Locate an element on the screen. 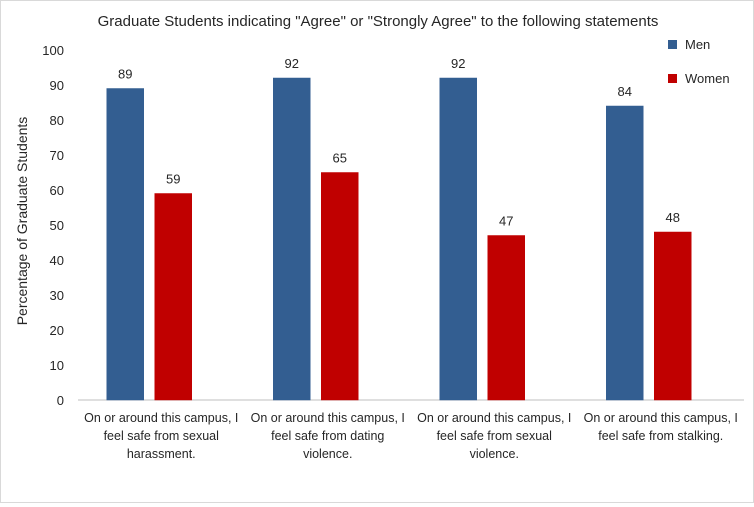  data-label-men-1: 92 is located at coordinates (292, 63).